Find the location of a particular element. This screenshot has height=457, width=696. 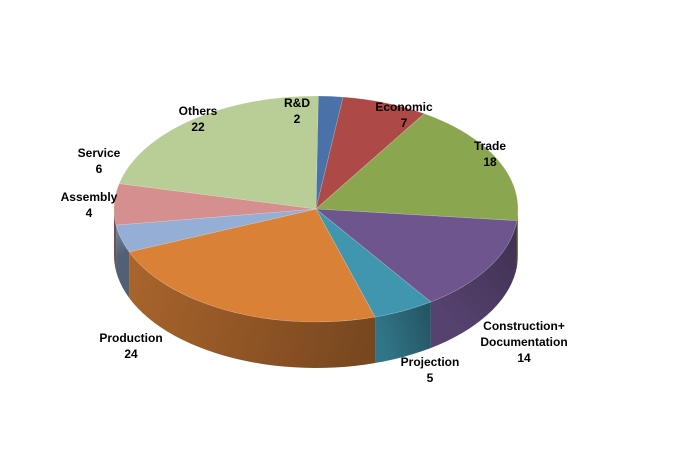

data-label-trade: Trade 18 is located at coordinates (490, 154).